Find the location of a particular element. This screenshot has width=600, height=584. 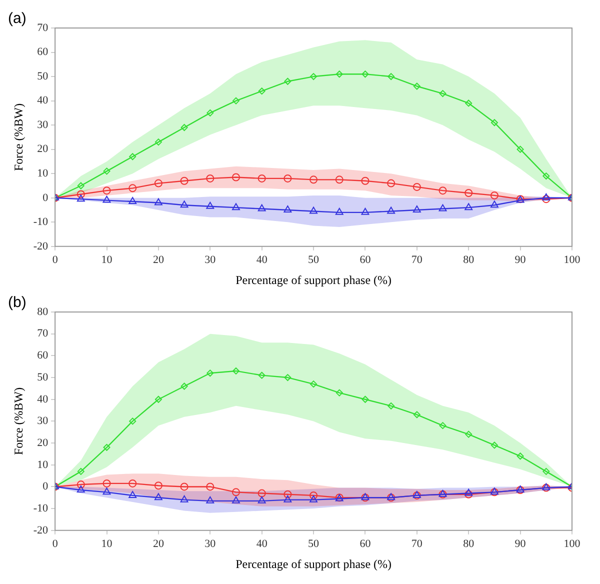

y-tick-label: 80 is located at coordinates (43, 312).